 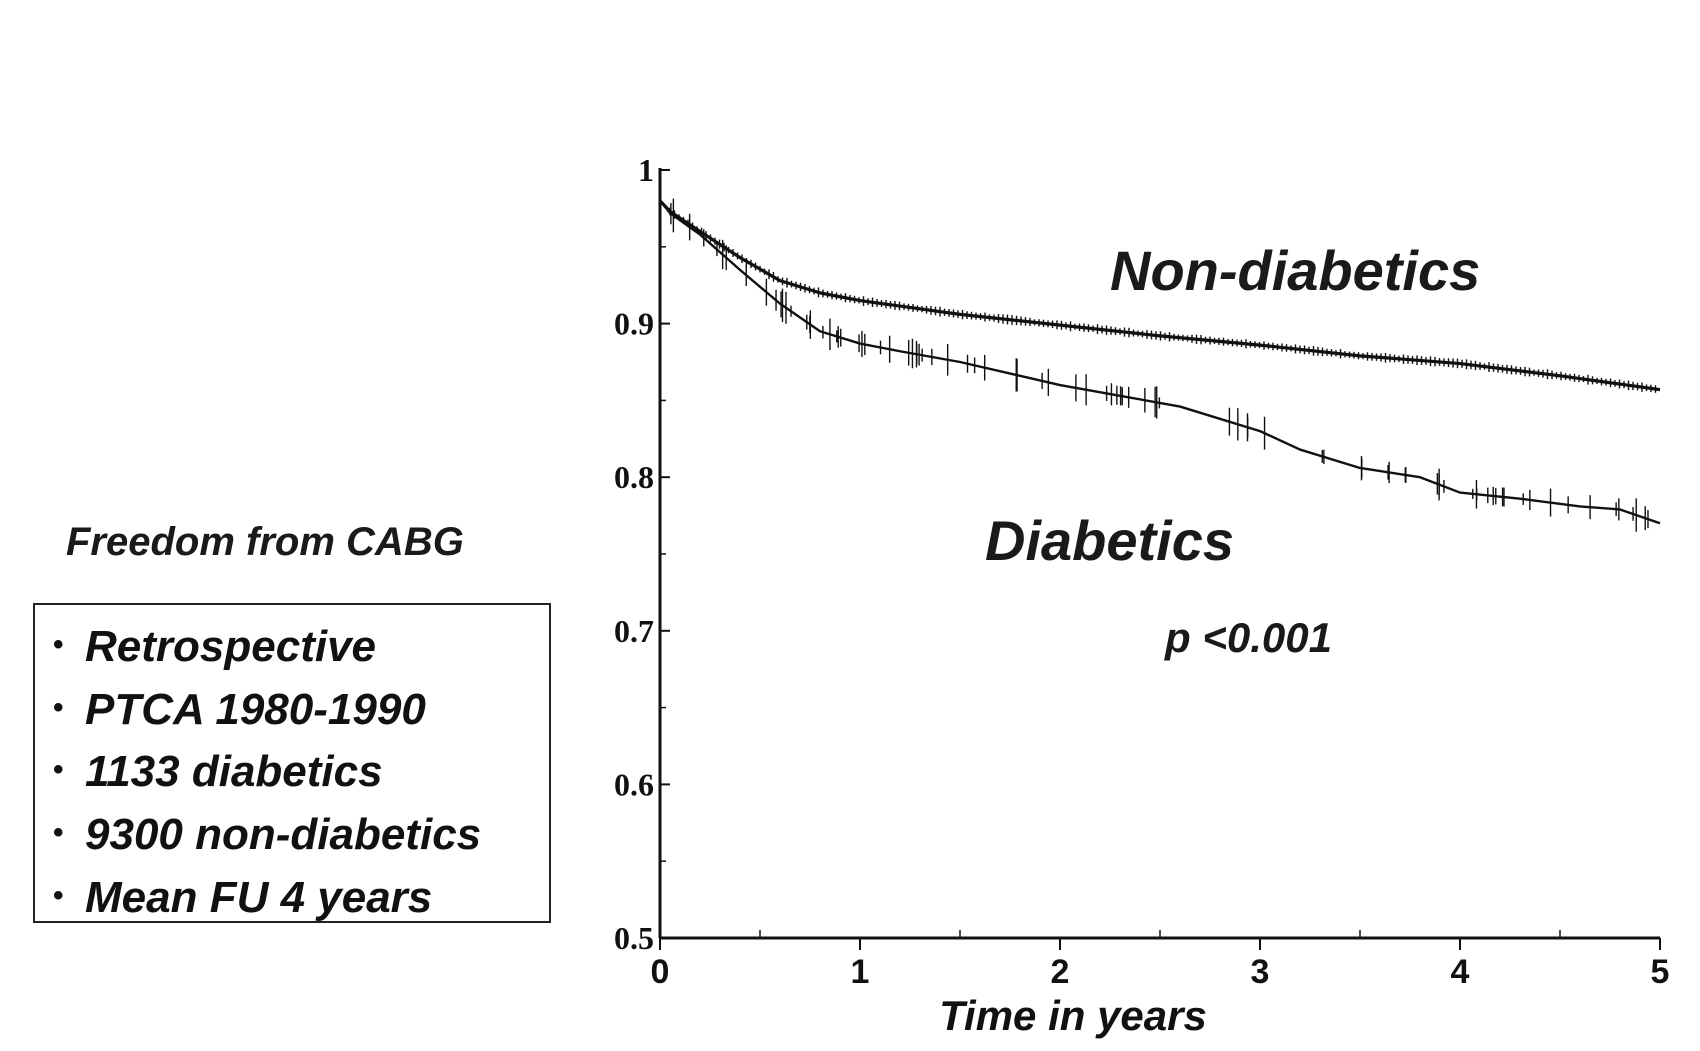 I want to click on y-tick-label: 0.6, so click(x=634, y=784).